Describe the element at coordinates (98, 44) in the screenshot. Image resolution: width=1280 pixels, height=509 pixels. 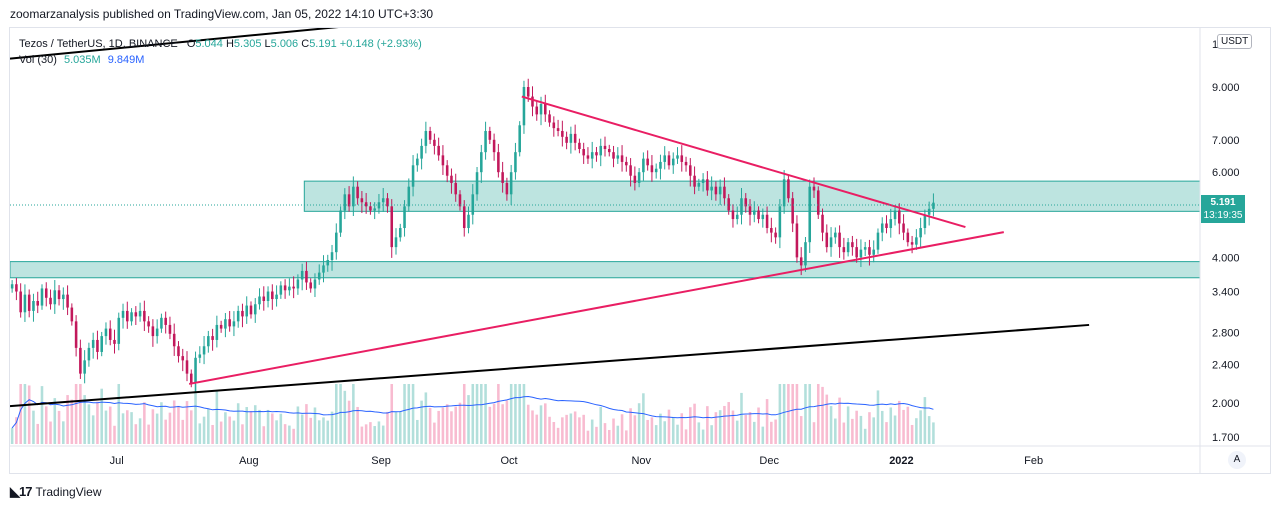
I see `legend-symbol: Tezos / TetherUS, 1D, BINANCE` at that location.